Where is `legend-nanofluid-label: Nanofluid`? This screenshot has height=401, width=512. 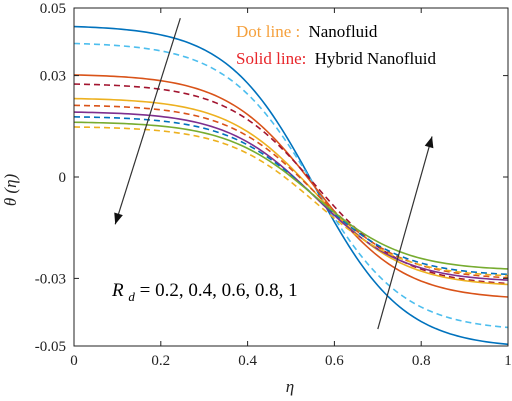 legend-nanofluid-label: Nanofluid is located at coordinates (342, 31).